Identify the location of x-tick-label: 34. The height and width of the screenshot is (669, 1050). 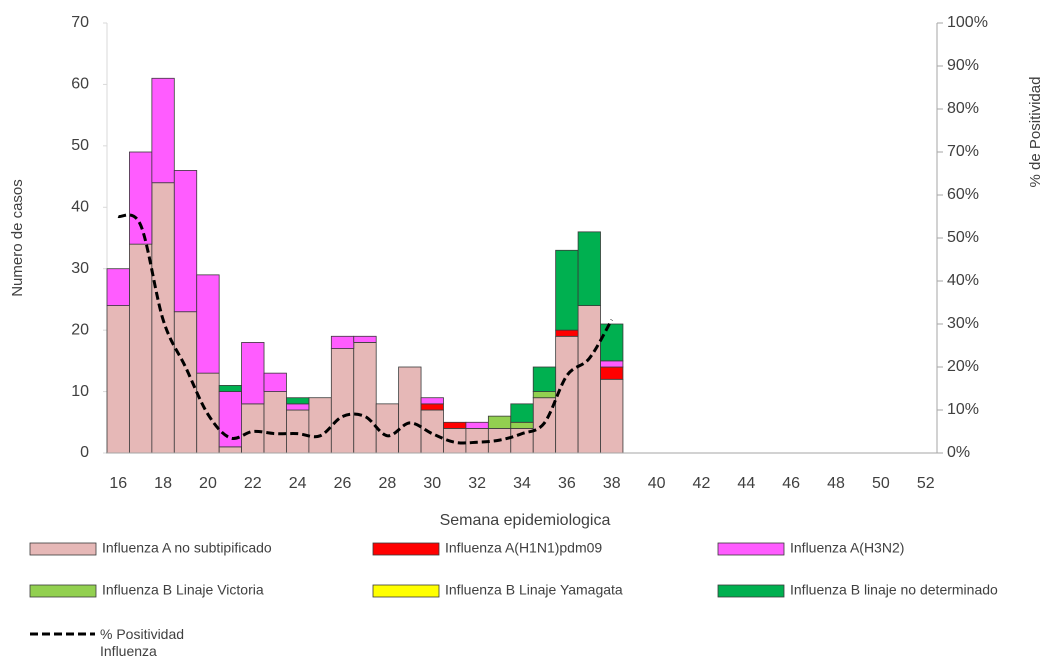
(522, 483).